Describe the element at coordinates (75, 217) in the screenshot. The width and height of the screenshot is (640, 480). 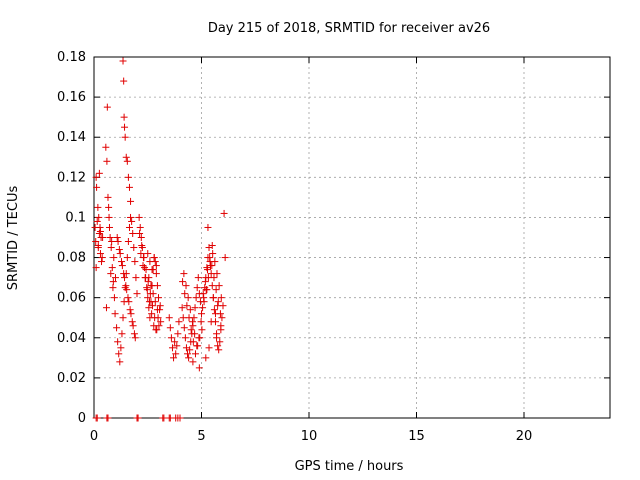
I see `y-tick-label: 0.1` at that location.